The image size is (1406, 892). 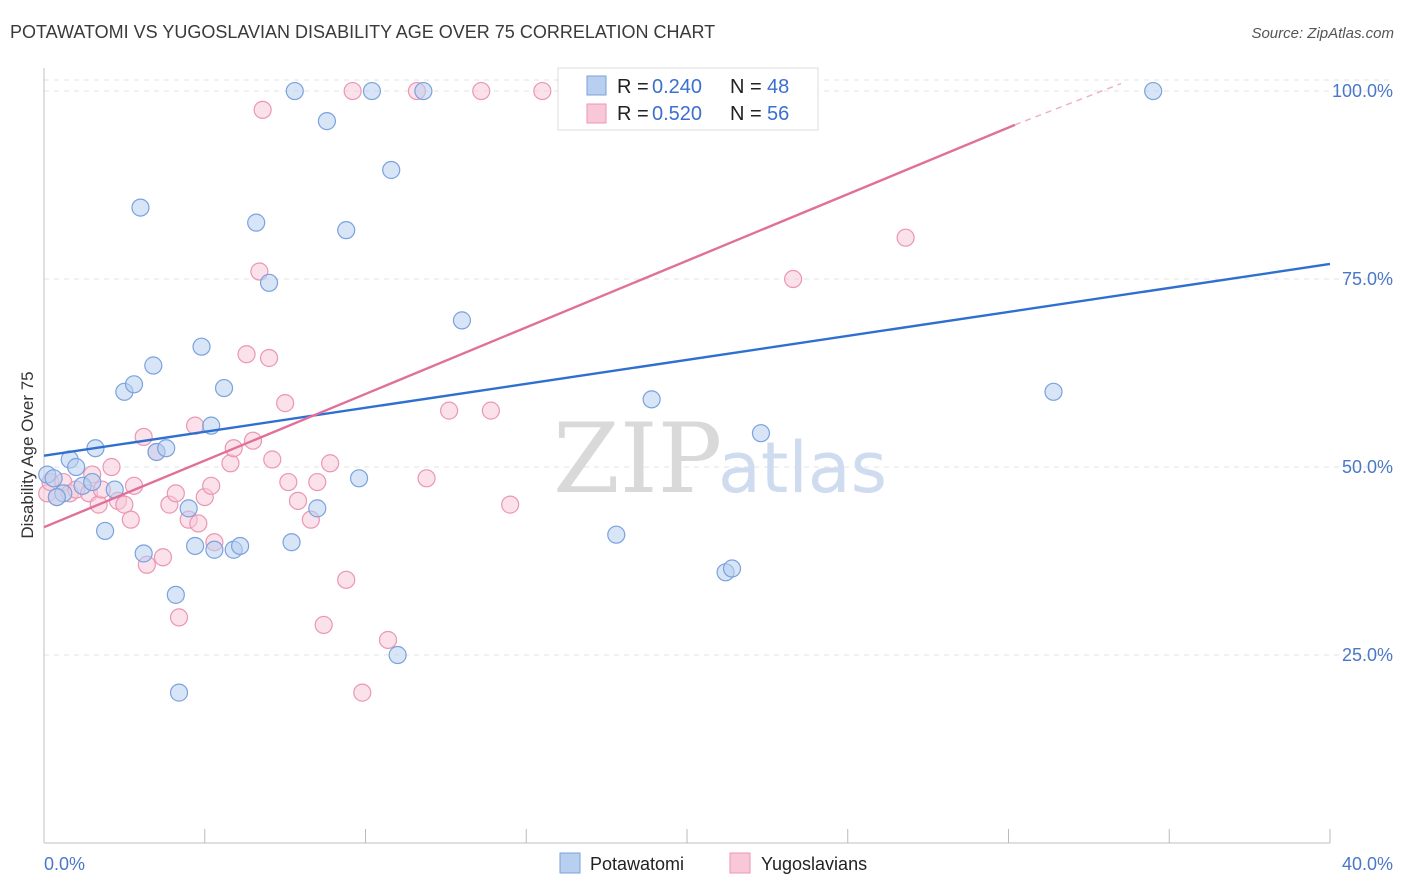 I want to click on watermark-atlas: atlas, so click(x=802, y=468).